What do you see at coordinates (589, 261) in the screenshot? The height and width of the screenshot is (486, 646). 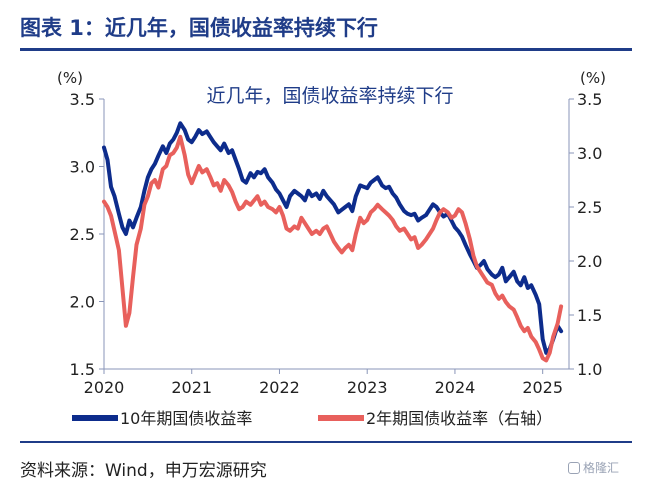 I see `right-tick-label: 2.0` at bounding box center [589, 261].